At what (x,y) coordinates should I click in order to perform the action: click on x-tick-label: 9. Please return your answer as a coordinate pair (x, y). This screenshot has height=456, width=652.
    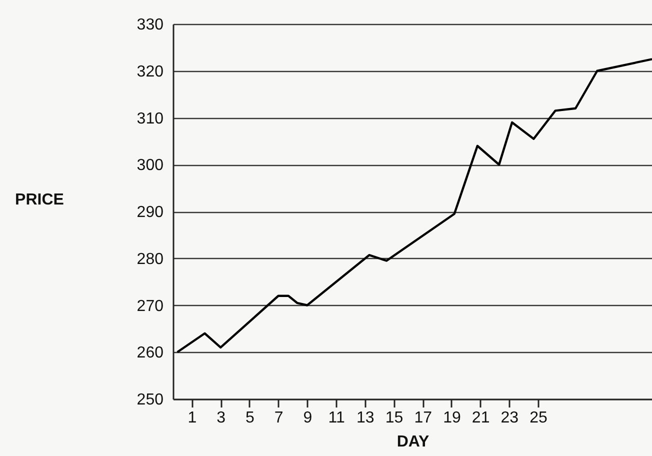
    Looking at the image, I should click on (307, 418).